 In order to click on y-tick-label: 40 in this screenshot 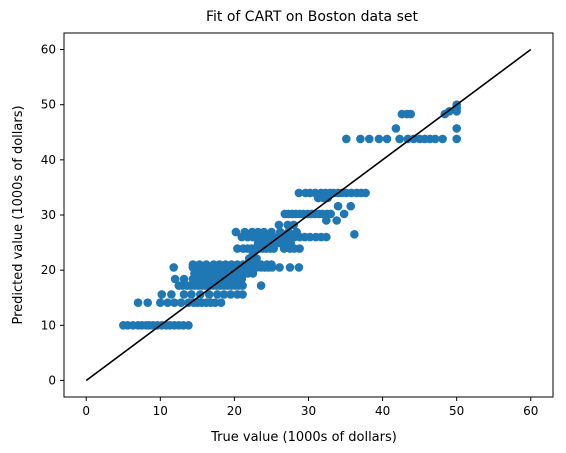, I will do `click(48, 160)`.